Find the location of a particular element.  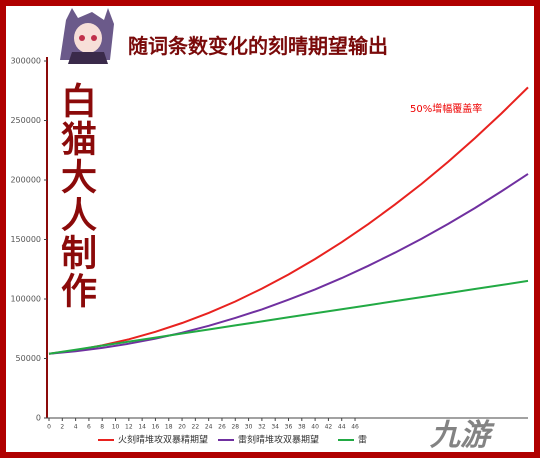

avatar is located at coordinates (87, 36).